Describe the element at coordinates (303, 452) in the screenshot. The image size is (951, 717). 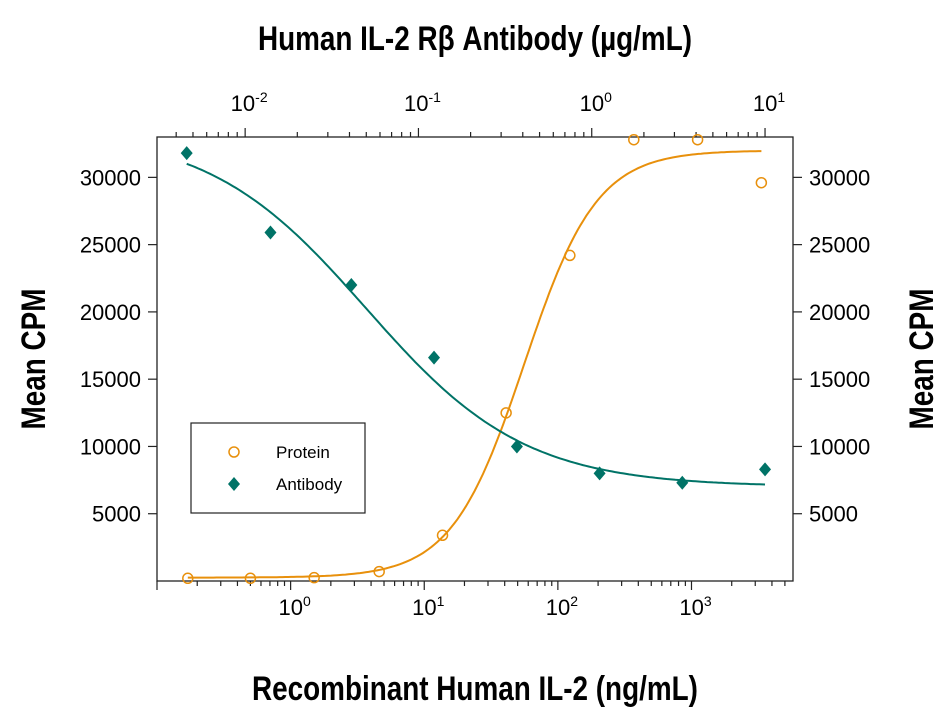
I see `legend-label-protein: Protein` at that location.